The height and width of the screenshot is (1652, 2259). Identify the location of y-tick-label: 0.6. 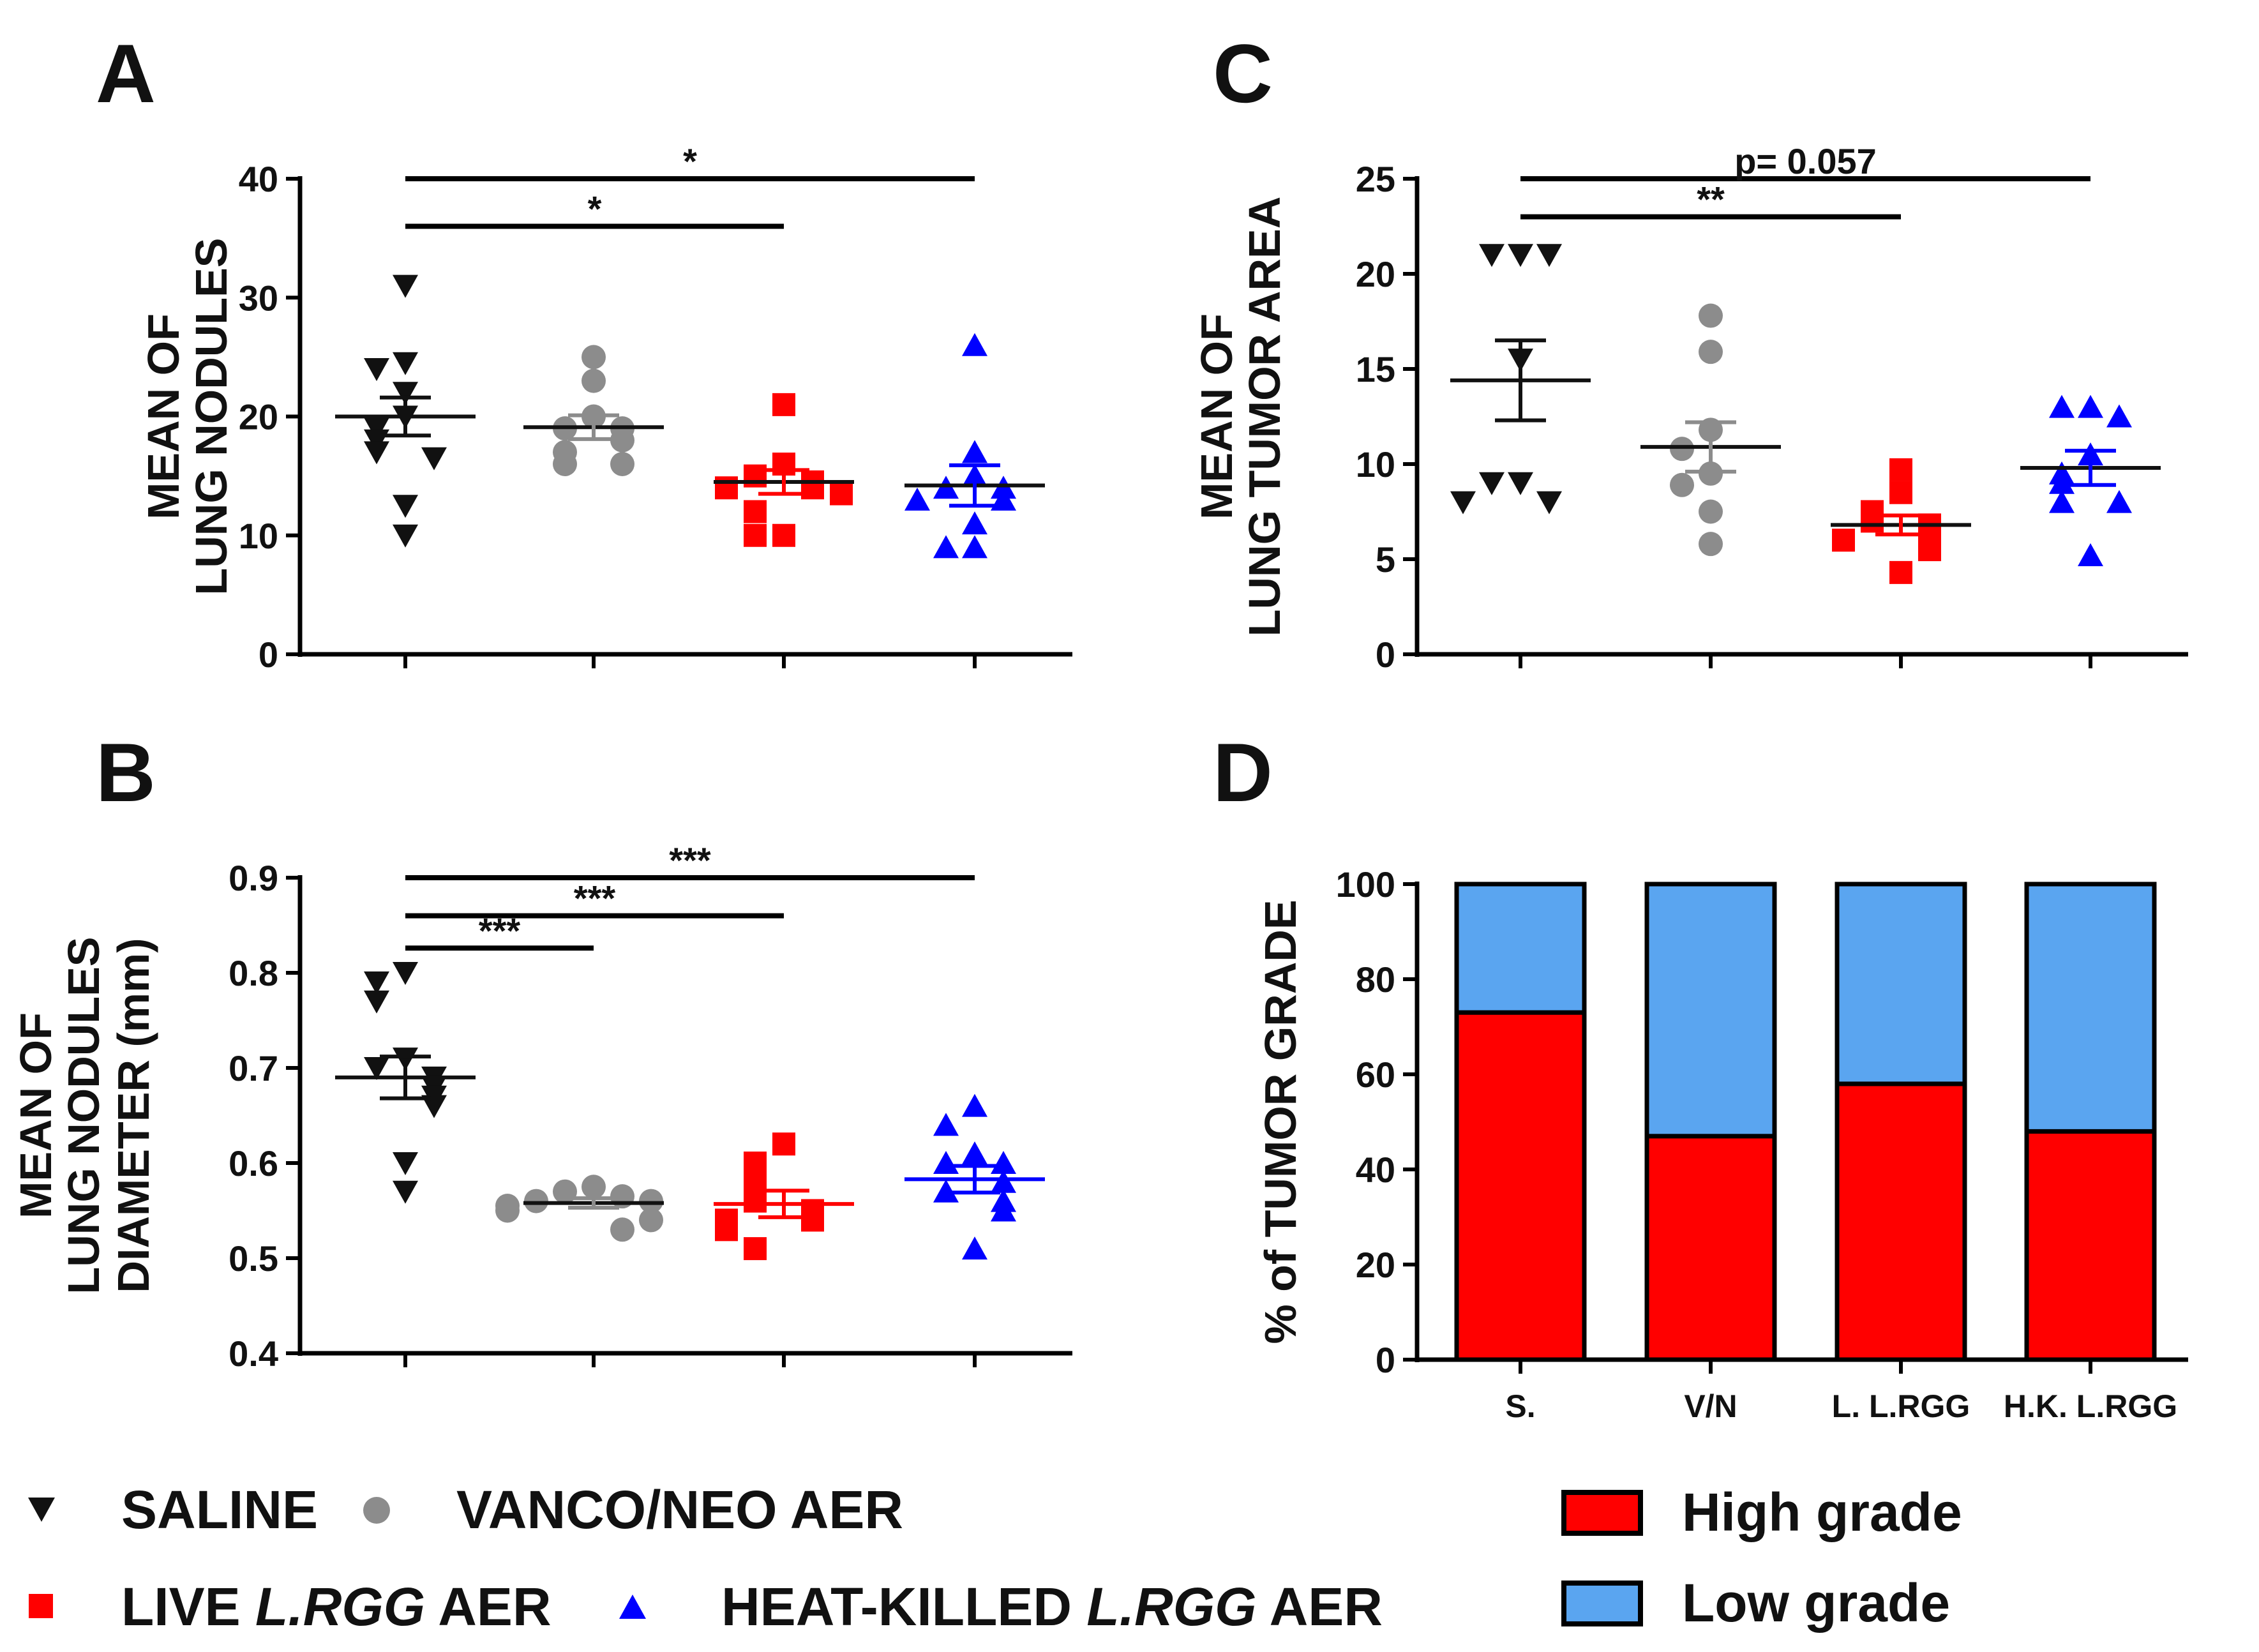
(254, 1163).